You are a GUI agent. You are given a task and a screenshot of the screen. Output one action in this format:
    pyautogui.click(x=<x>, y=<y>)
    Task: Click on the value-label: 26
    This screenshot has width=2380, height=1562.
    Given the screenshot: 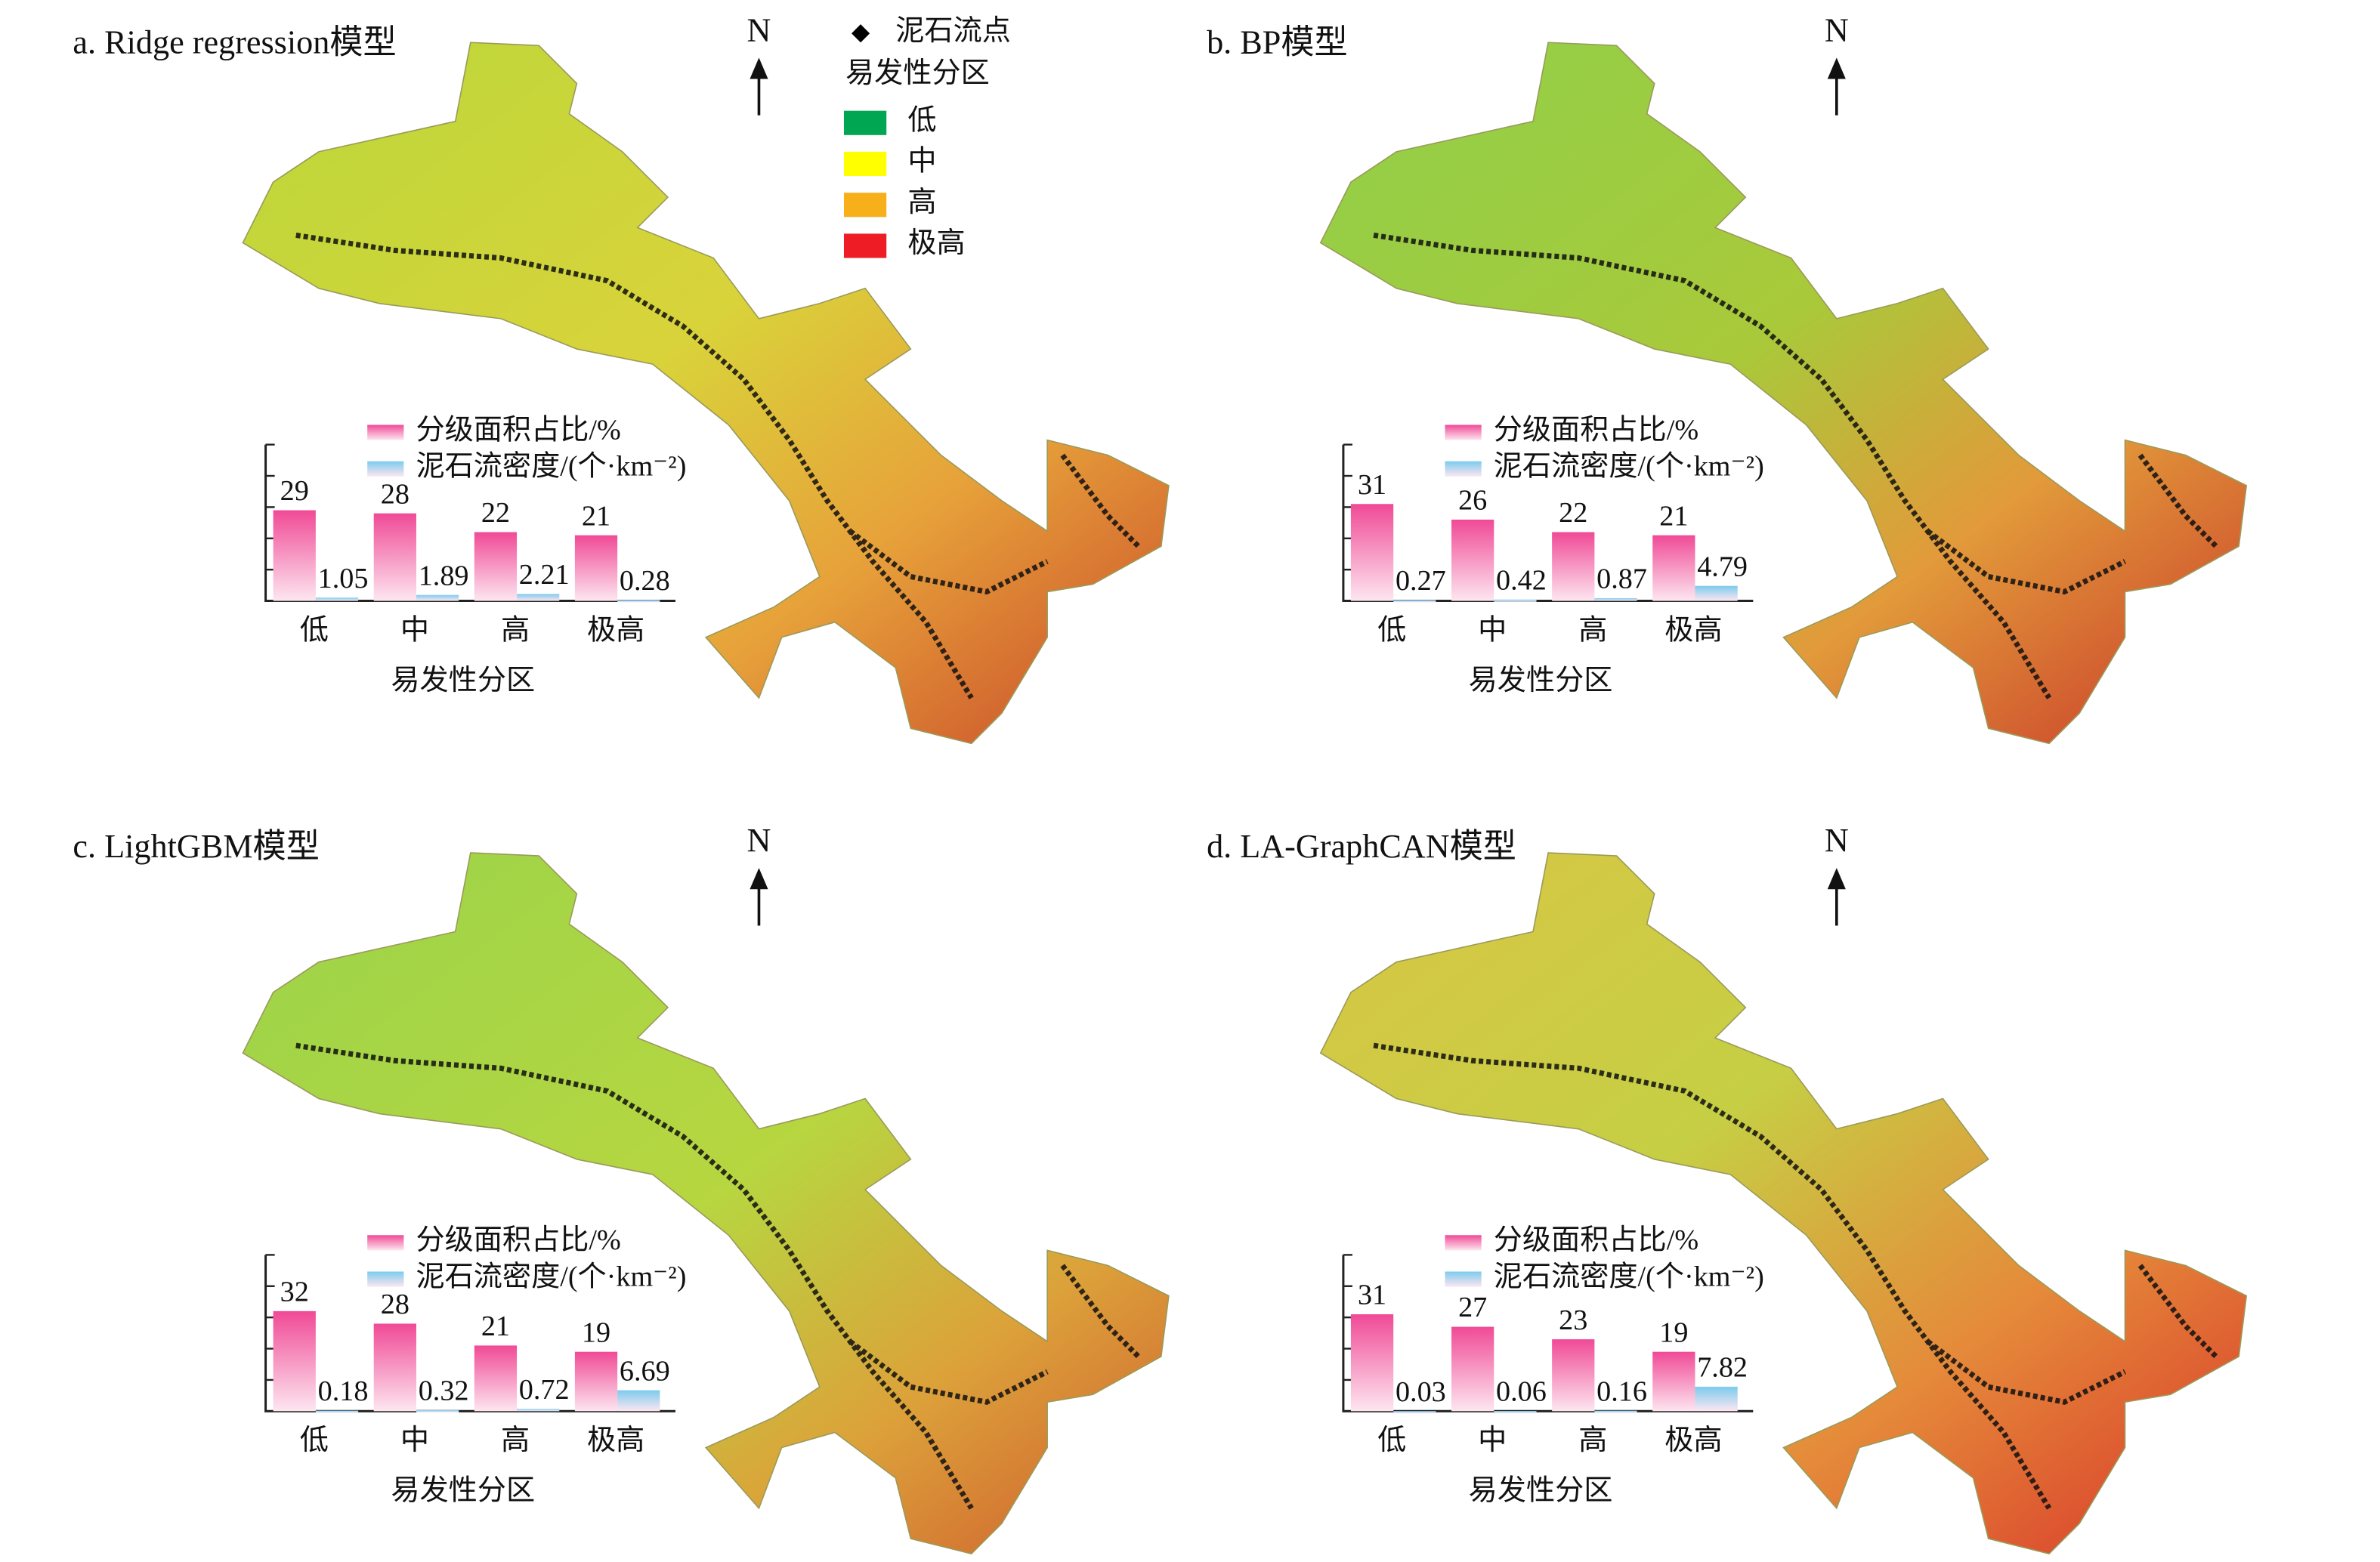 What is the action you would take?
    pyautogui.click(x=1472, y=501)
    